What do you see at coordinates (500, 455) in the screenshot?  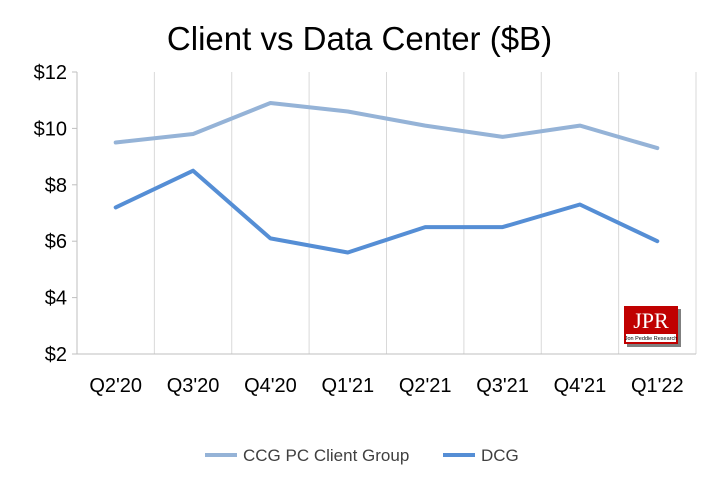 I see `legend-label: DCG` at bounding box center [500, 455].